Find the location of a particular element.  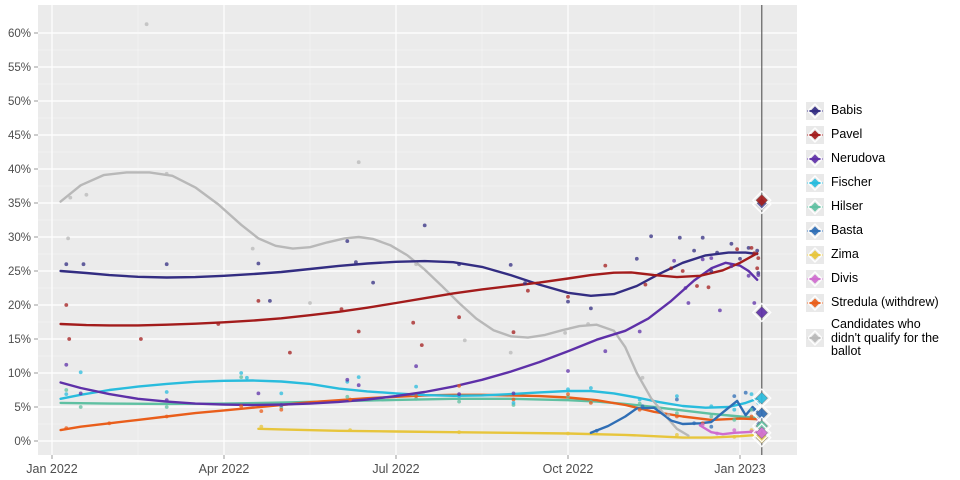

pavel-result-diamond is located at coordinates (761, 200).